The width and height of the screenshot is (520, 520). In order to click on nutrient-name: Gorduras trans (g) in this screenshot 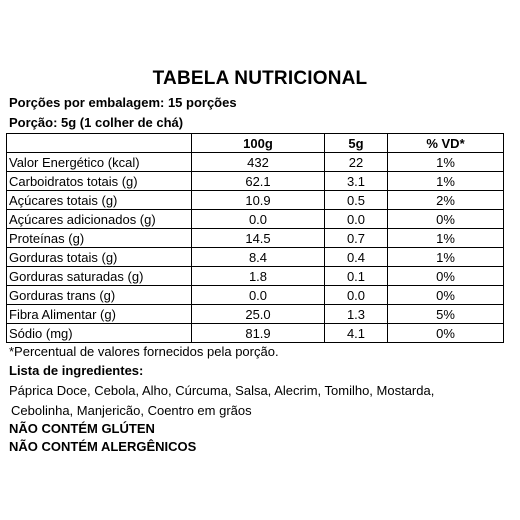, I will do `click(99, 295)`.